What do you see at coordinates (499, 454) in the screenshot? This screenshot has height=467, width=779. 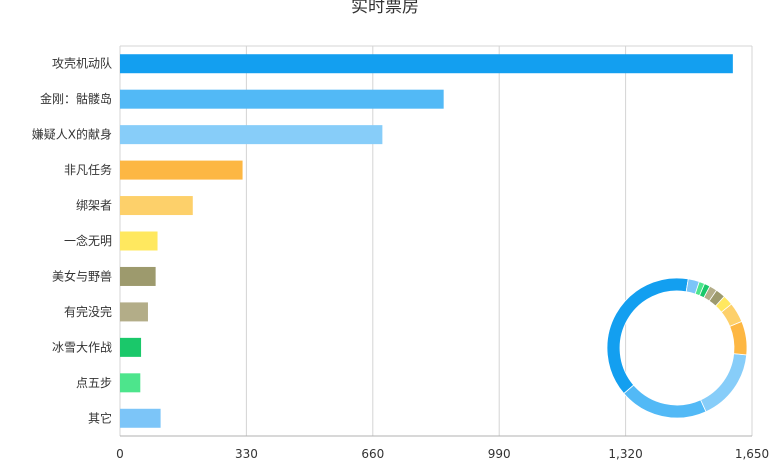 I see `x-tick-label: 990` at bounding box center [499, 454].